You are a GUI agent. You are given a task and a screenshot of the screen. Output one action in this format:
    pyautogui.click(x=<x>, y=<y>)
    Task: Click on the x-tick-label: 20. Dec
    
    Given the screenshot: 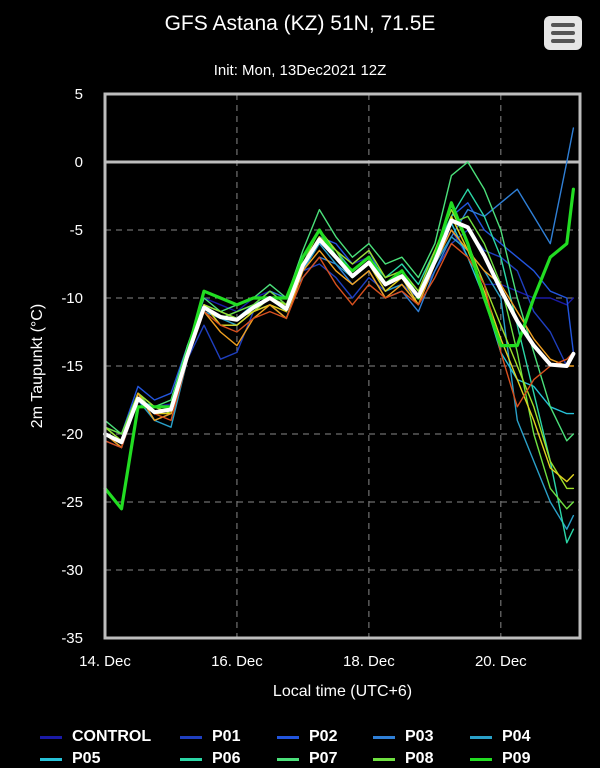 What is the action you would take?
    pyautogui.click(x=501, y=661)
    